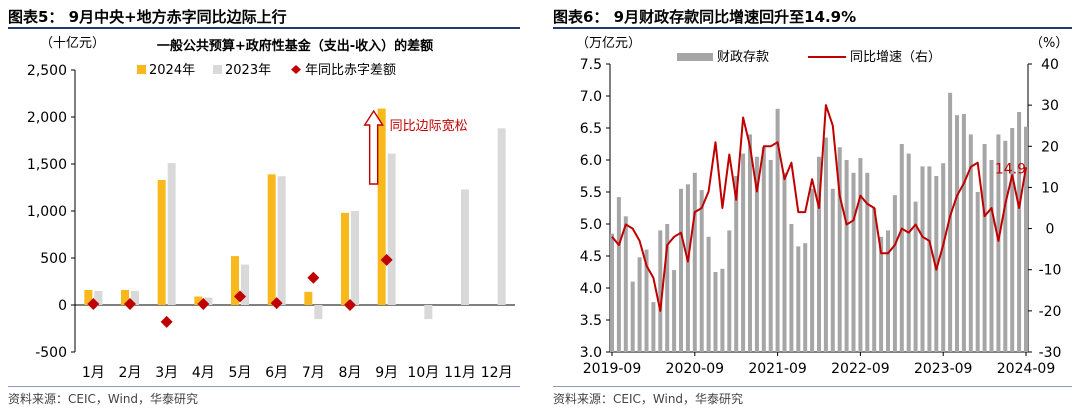 Image resolution: width=1080 pixels, height=412 pixels. Describe the element at coordinates (264, 28) in the screenshot. I see `left-title-rule` at that location.